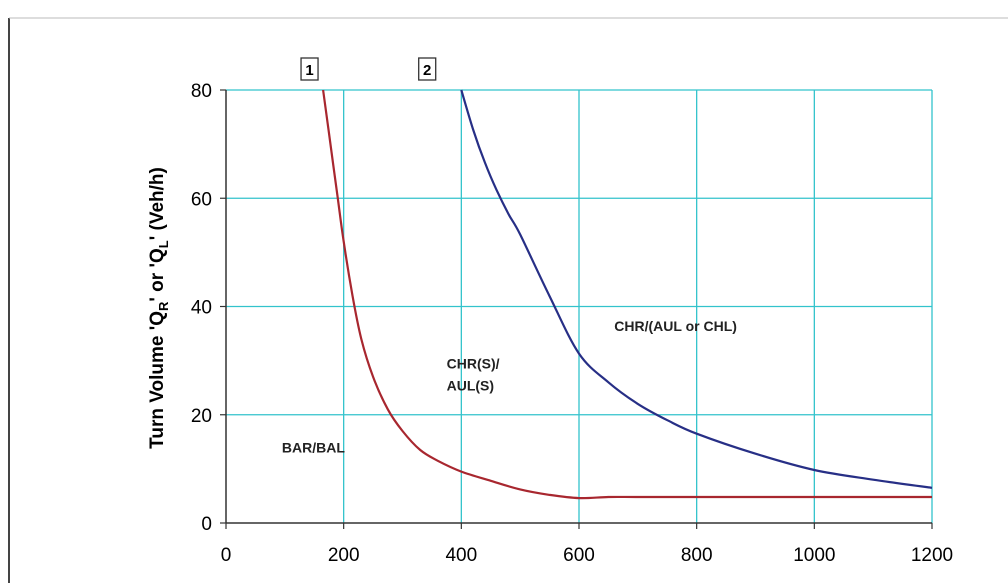 The height and width of the screenshot is (583, 1008). I want to click on y-tick-label-2: 40, so click(201, 308).